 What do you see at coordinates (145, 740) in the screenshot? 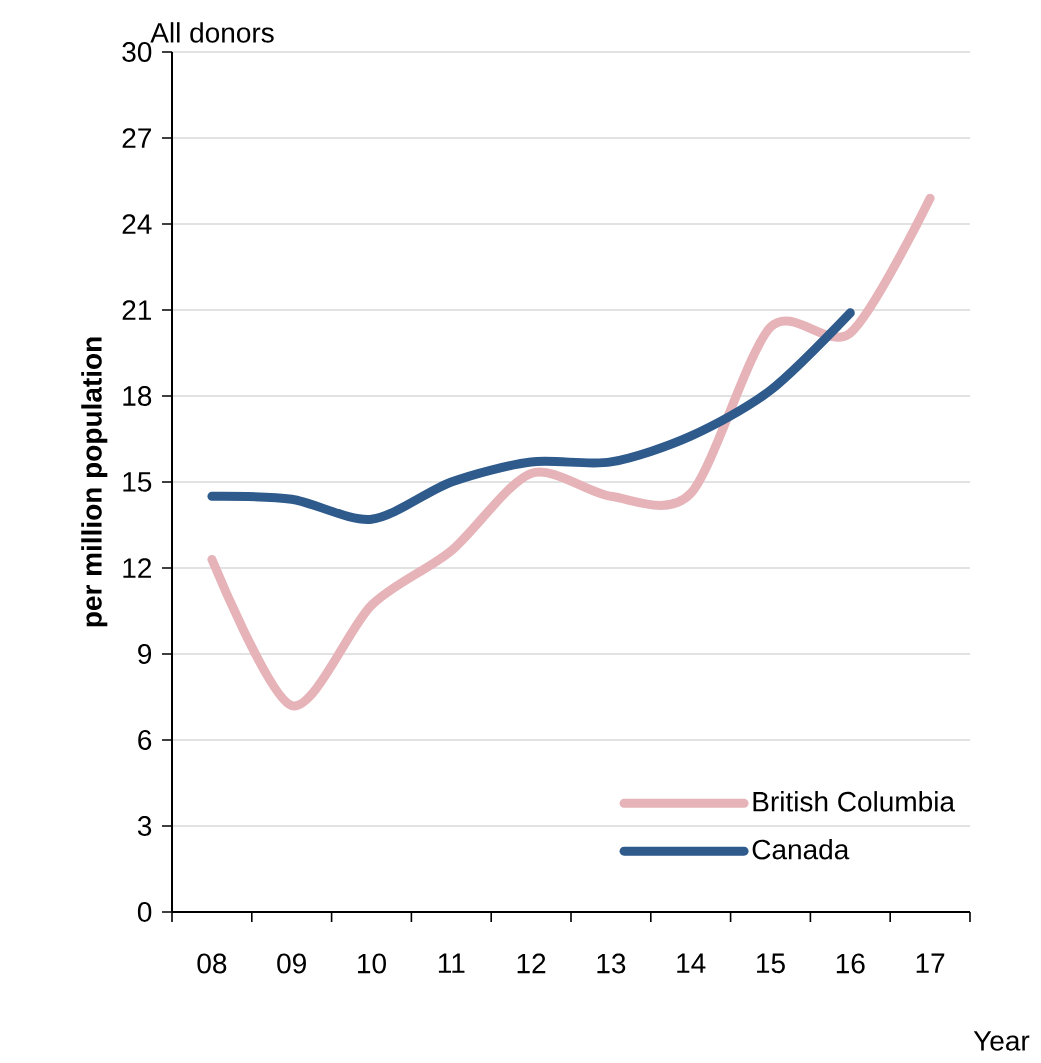
I see `y-tick-label: 6` at bounding box center [145, 740].